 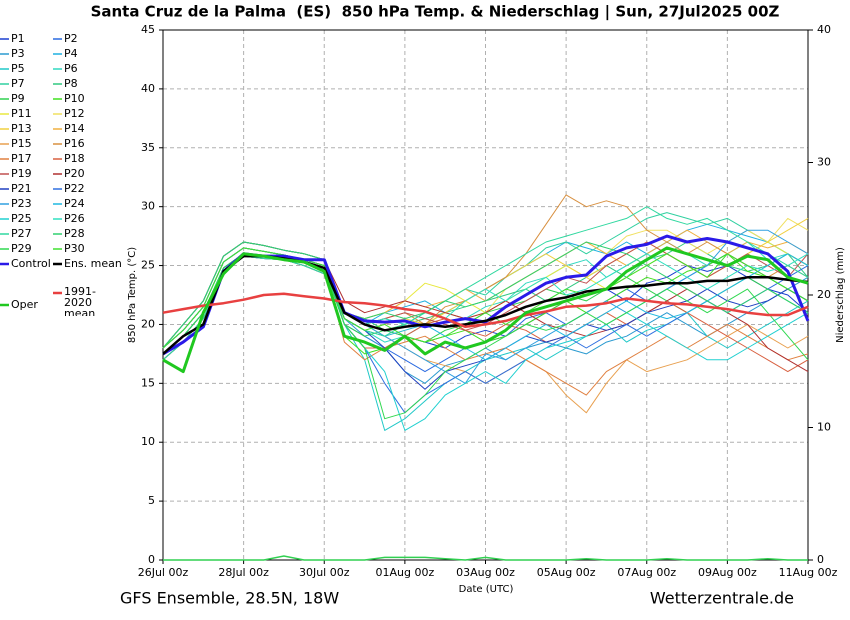 What do you see at coordinates (71, 53) in the screenshot?
I see `legend-label: P4` at bounding box center [71, 53].